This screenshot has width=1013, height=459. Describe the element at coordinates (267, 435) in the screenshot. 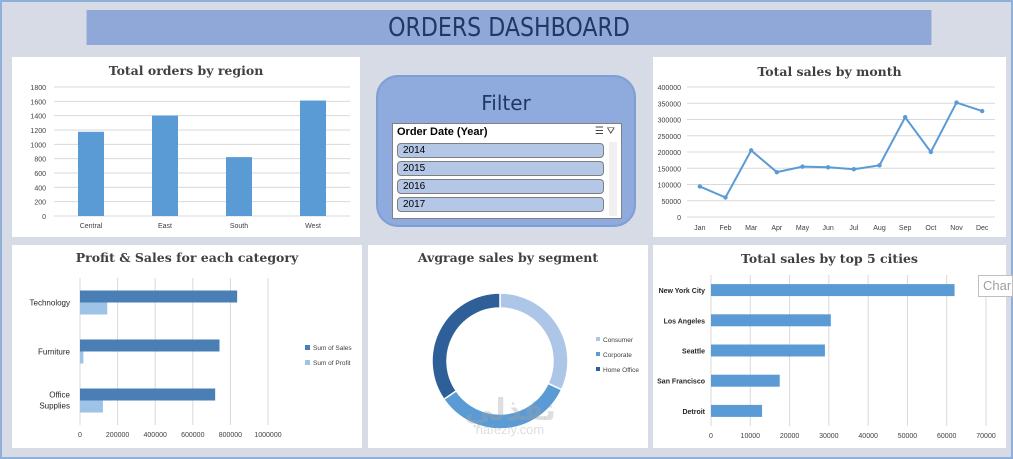

I see `x-tick-label: 1000000` at that location.